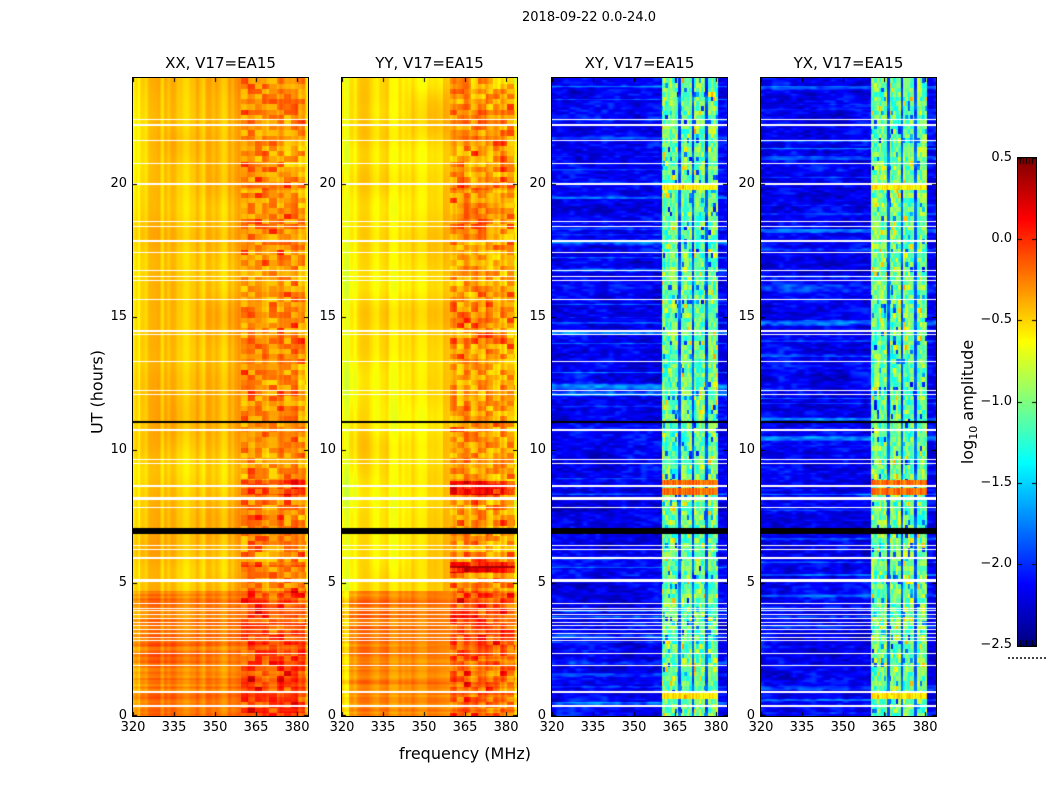 This screenshot has width=1050, height=800. Describe the element at coordinates (996, 320) in the screenshot. I see `colorbar-tick-label: −0.5` at that location.